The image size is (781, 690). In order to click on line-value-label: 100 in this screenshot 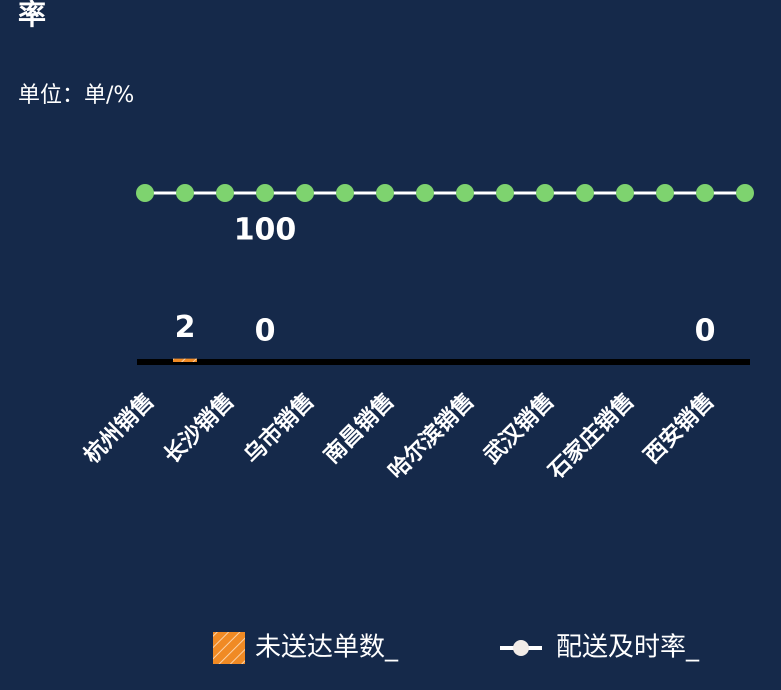, I will do `click(265, 230)`.